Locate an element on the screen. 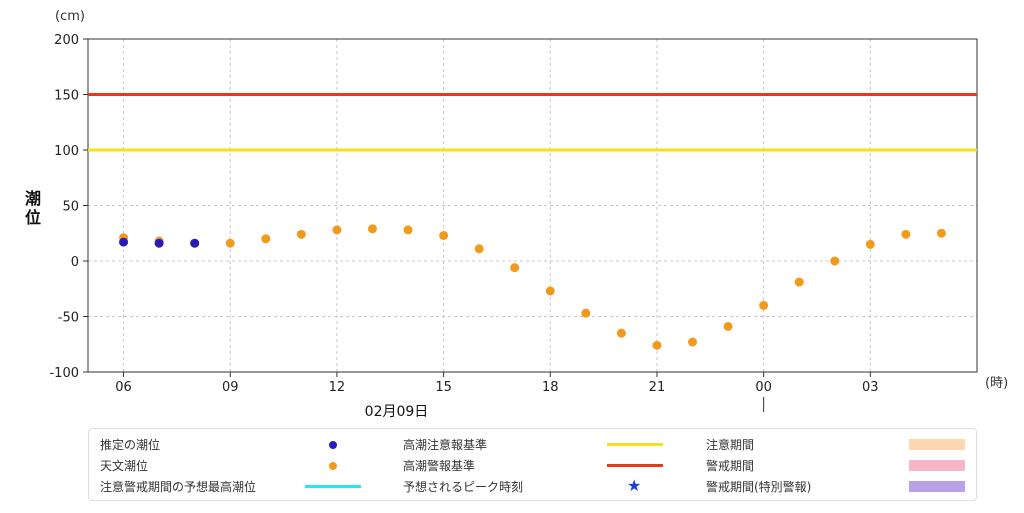  legend-predicted-max-line-icon is located at coordinates (333, 486).